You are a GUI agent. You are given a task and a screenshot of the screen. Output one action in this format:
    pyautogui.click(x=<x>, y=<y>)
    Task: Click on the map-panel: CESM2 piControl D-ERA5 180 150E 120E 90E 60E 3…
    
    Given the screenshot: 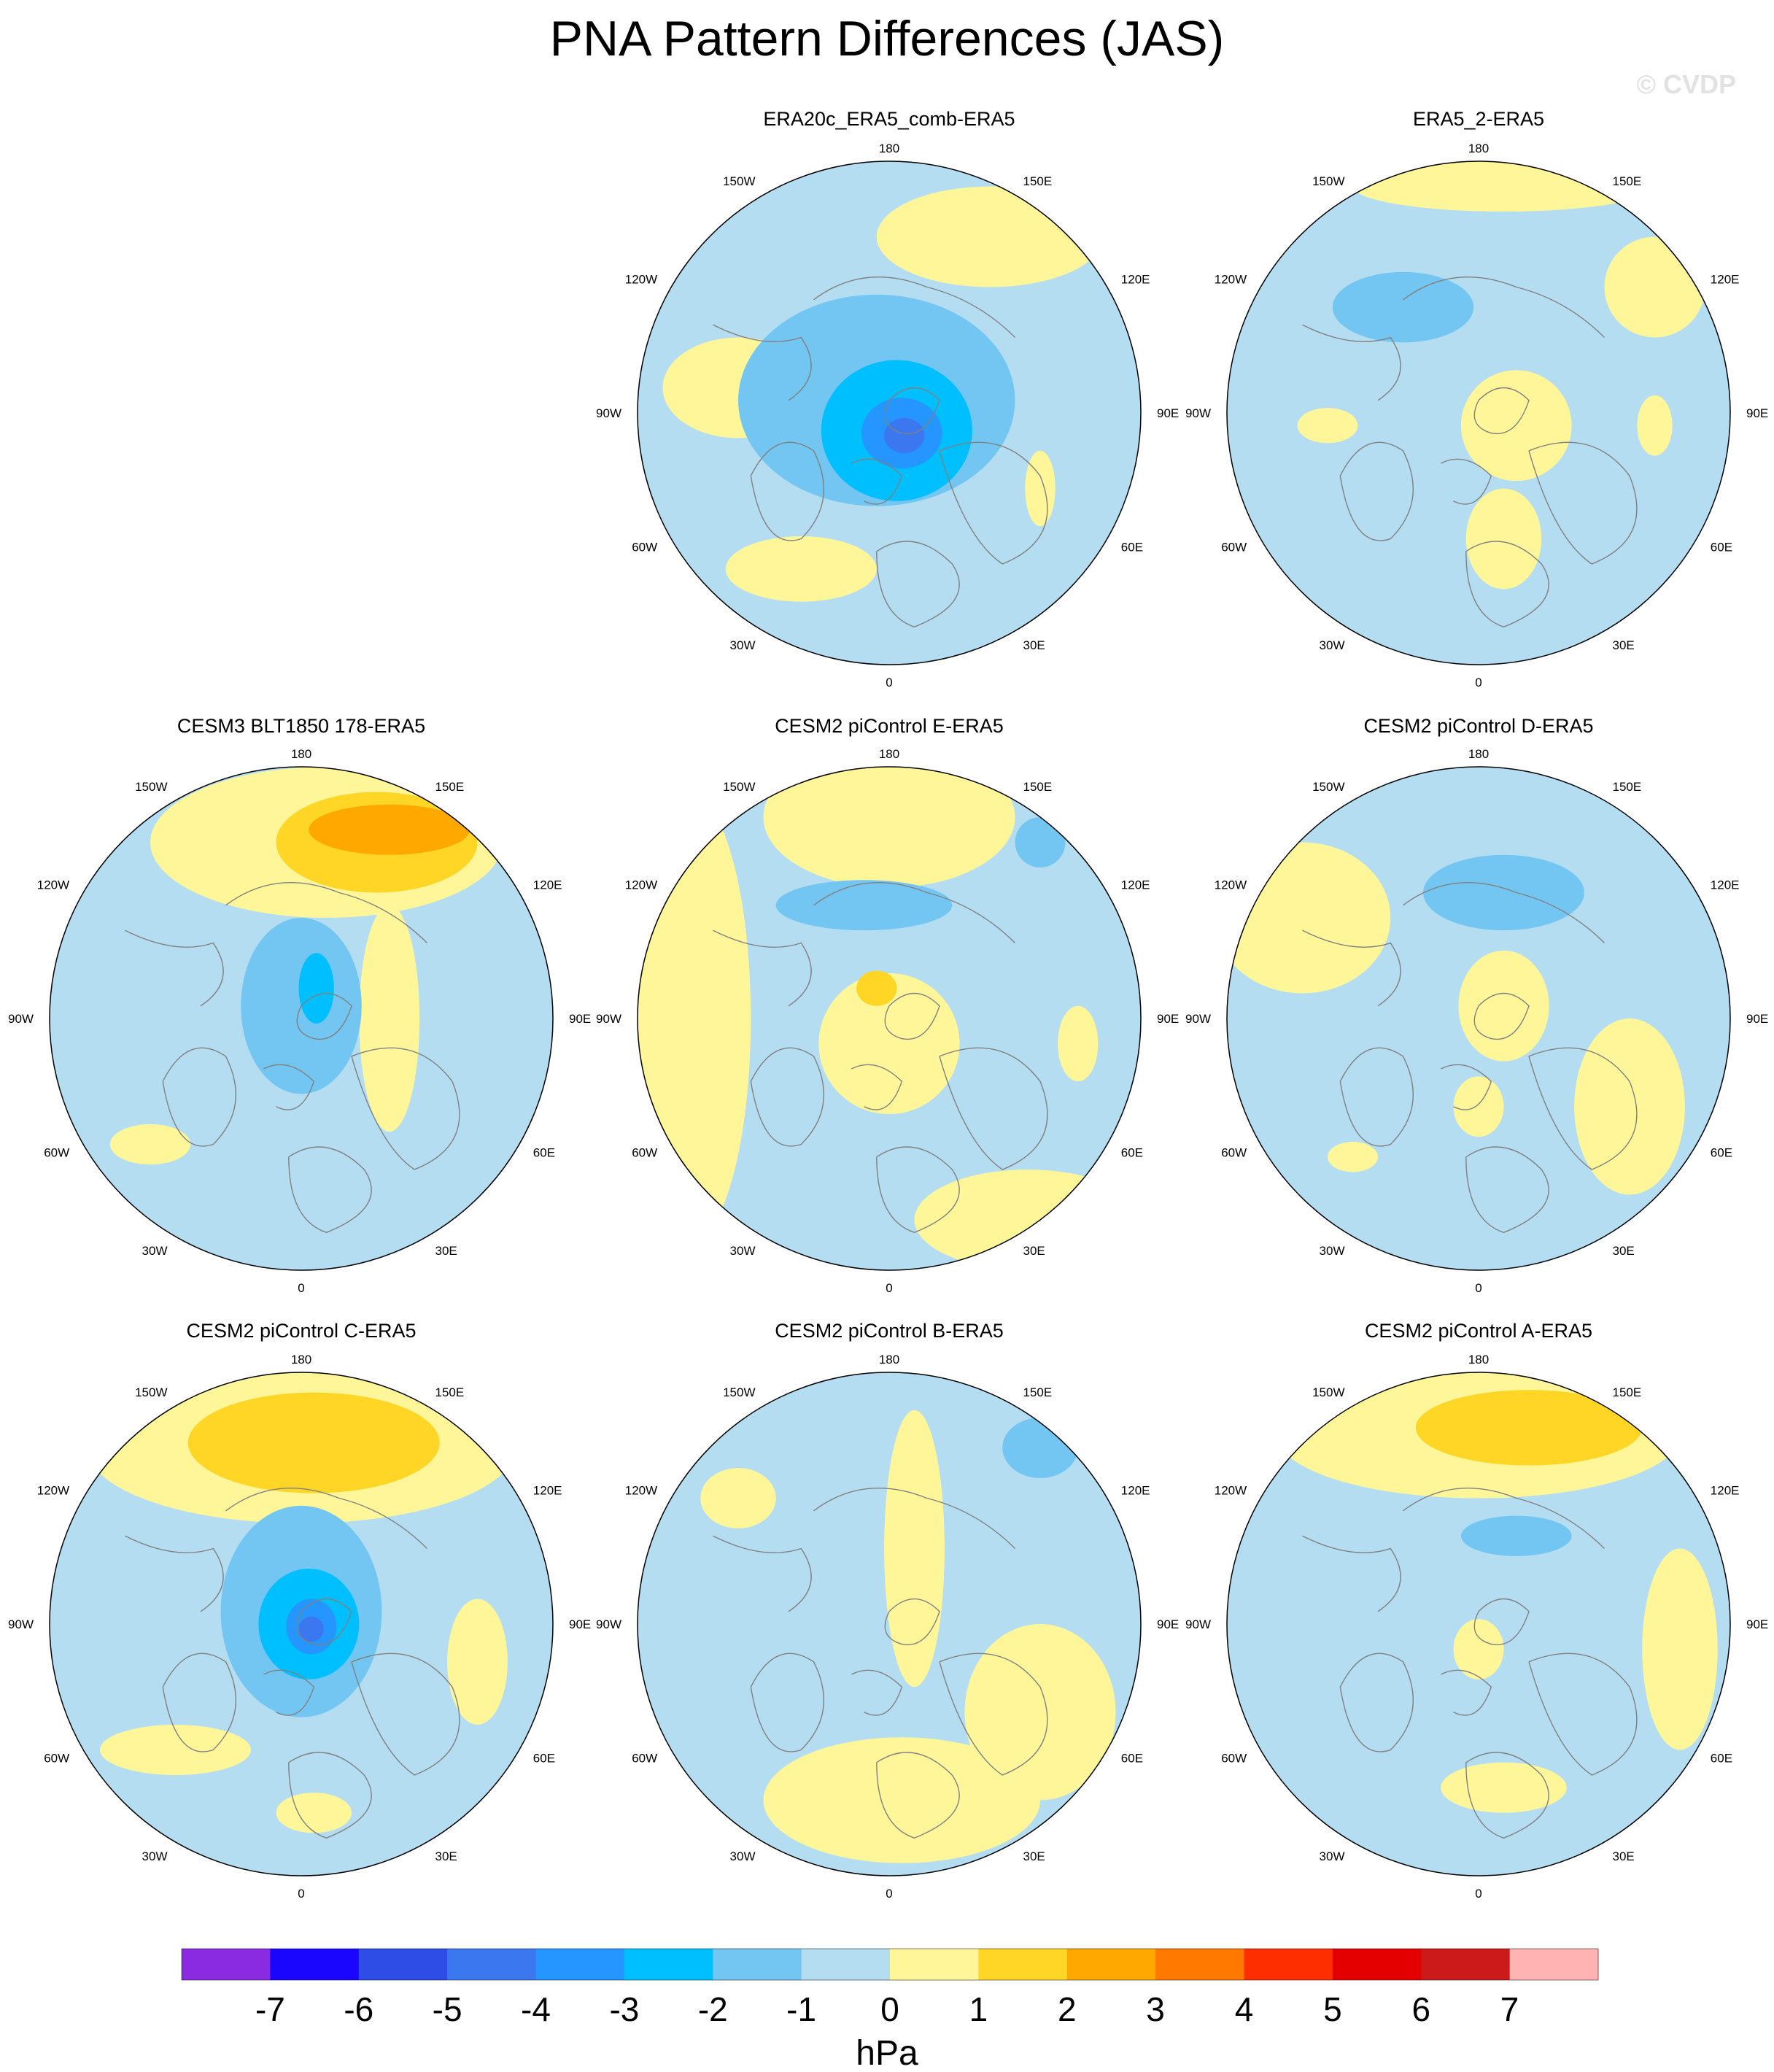 What is the action you would take?
    pyautogui.click(x=1476, y=1005)
    